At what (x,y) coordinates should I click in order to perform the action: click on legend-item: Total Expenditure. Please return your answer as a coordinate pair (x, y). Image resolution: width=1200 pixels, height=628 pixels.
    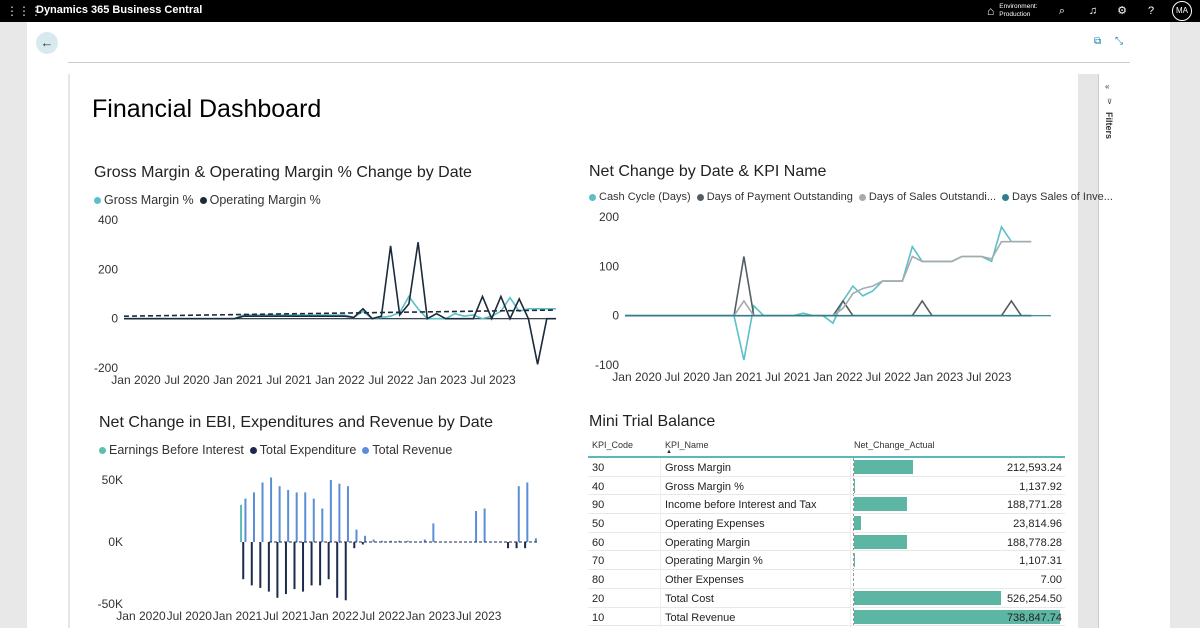
    Looking at the image, I should click on (302, 450).